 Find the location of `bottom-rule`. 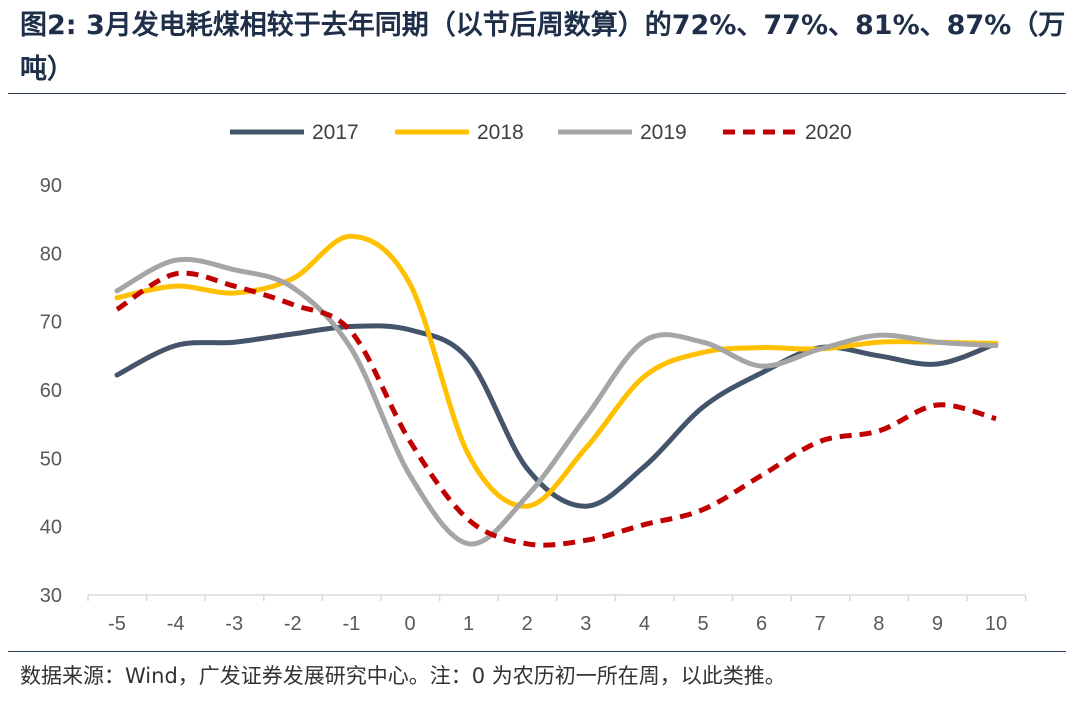

bottom-rule is located at coordinates (537, 651).